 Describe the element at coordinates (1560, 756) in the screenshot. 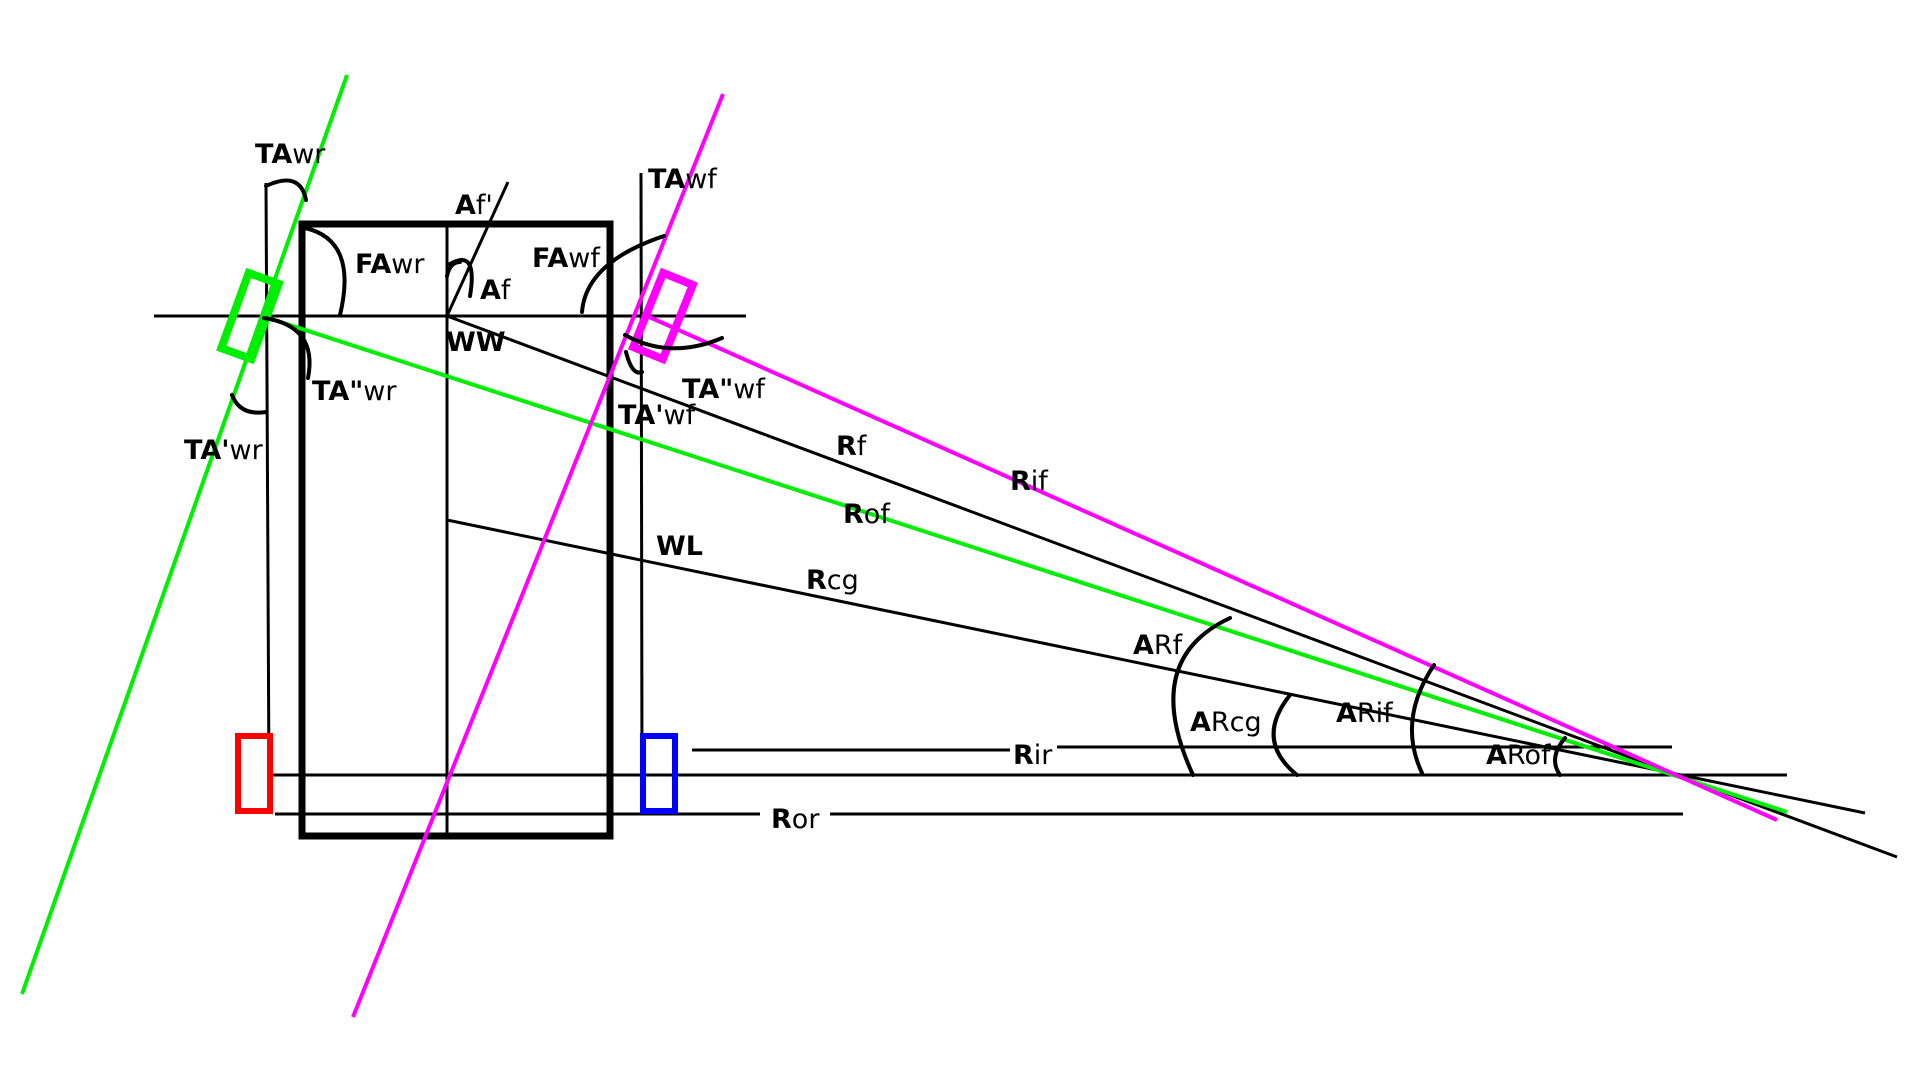

I see `arof-arc` at that location.